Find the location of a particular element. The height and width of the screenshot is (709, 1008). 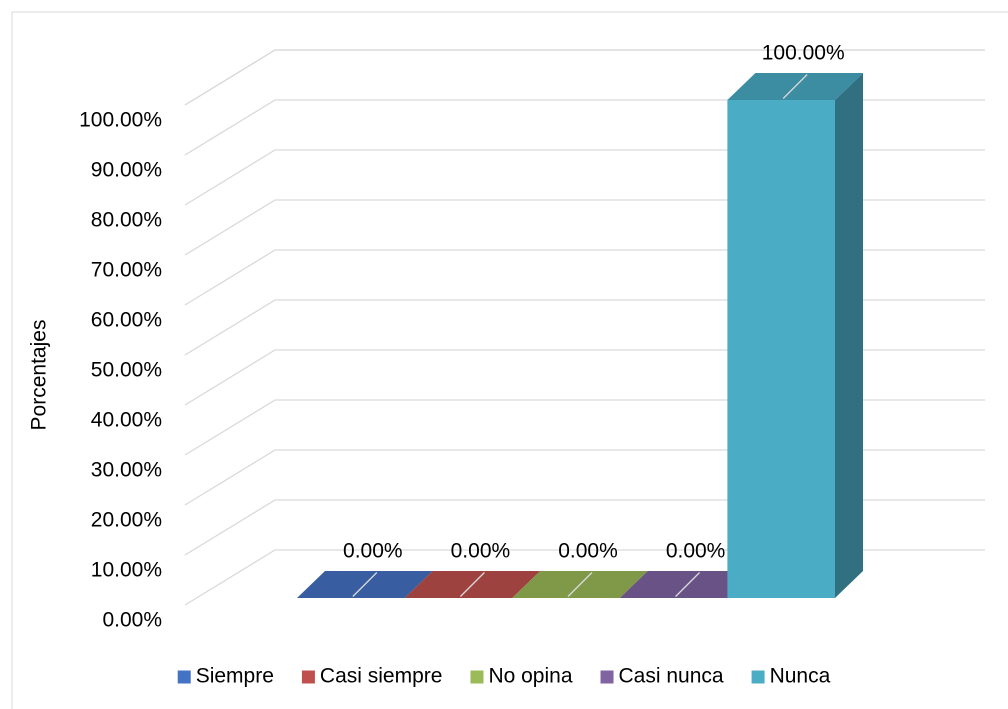

bar-side is located at coordinates (849, 335).